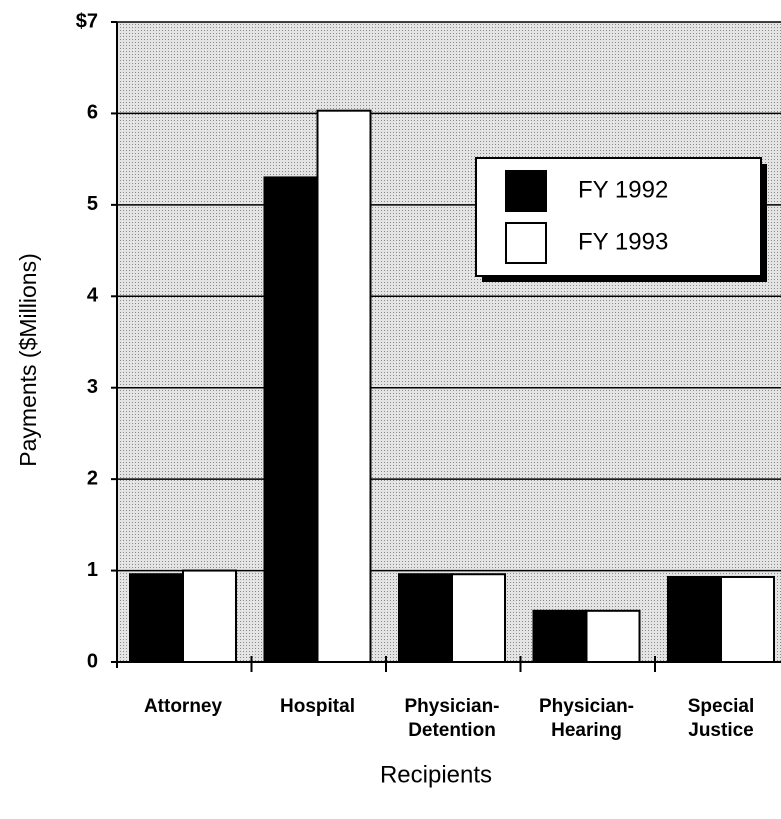 The height and width of the screenshot is (819, 781). What do you see at coordinates (183, 706) in the screenshot?
I see `x-tick-label: Attorney` at bounding box center [183, 706].